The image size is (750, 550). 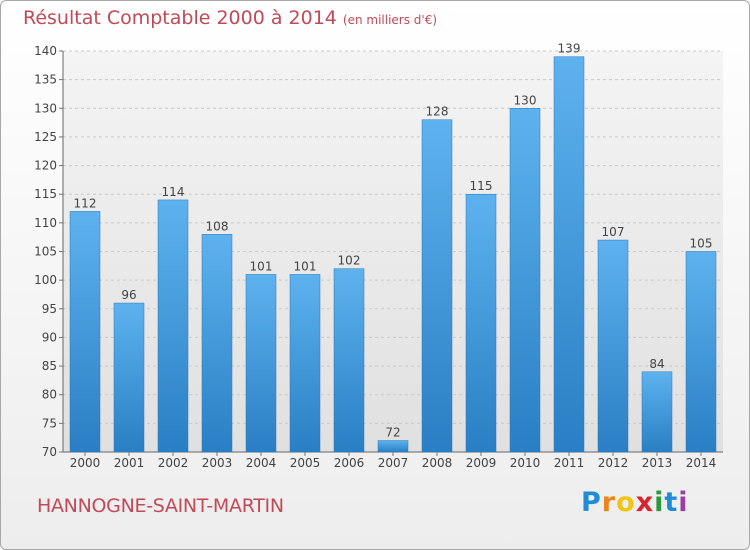 What do you see at coordinates (671, 502) in the screenshot?
I see `logo-letter: t` at bounding box center [671, 502].